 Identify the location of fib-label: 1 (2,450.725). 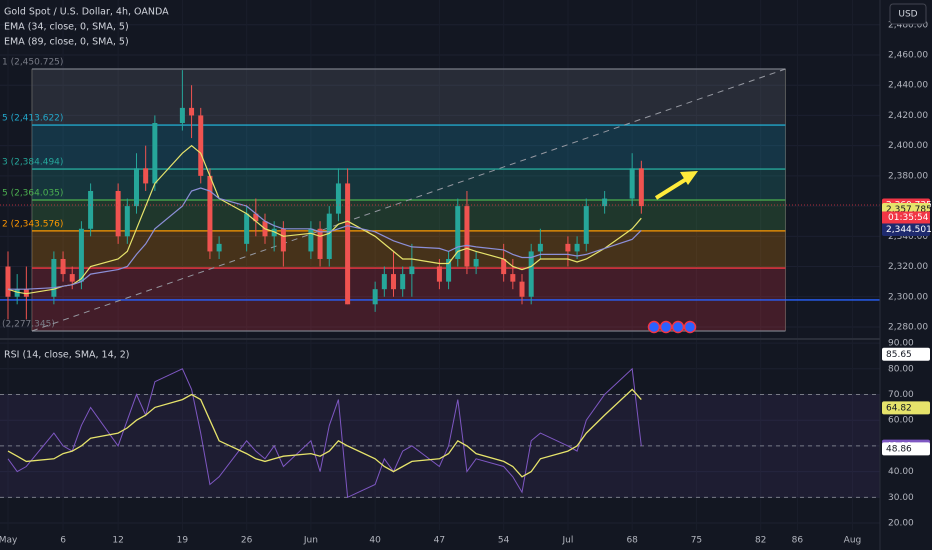
(32, 63).